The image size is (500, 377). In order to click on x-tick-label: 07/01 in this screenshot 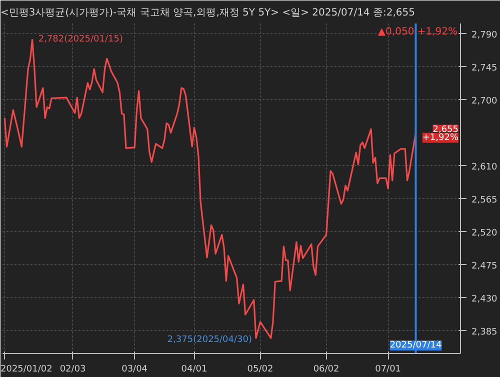, I will do `click(388, 369)`.